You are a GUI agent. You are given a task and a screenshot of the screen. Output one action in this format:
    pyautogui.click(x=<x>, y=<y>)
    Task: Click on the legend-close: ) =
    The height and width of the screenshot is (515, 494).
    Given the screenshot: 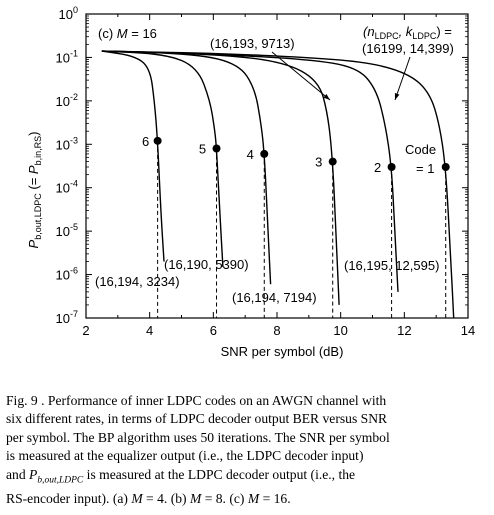 What is the action you would take?
    pyautogui.click(x=444, y=31)
    